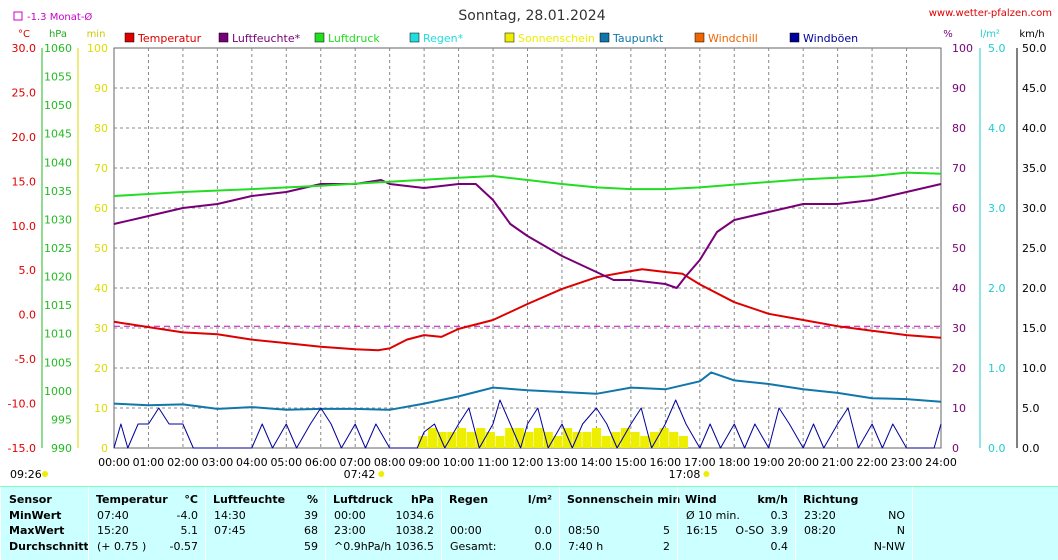  I want to click on legend-label: Luftdruck, so click(354, 38).